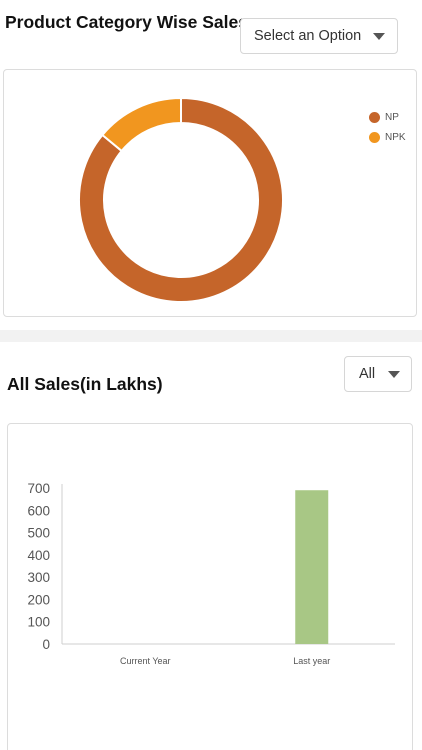 The width and height of the screenshot is (422, 750). I want to click on y-tick-label: 500, so click(38, 533).